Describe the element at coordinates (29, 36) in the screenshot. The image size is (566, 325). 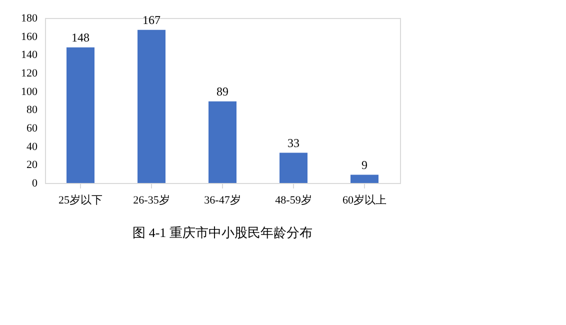
I see `y-tick-label: 160` at that location.